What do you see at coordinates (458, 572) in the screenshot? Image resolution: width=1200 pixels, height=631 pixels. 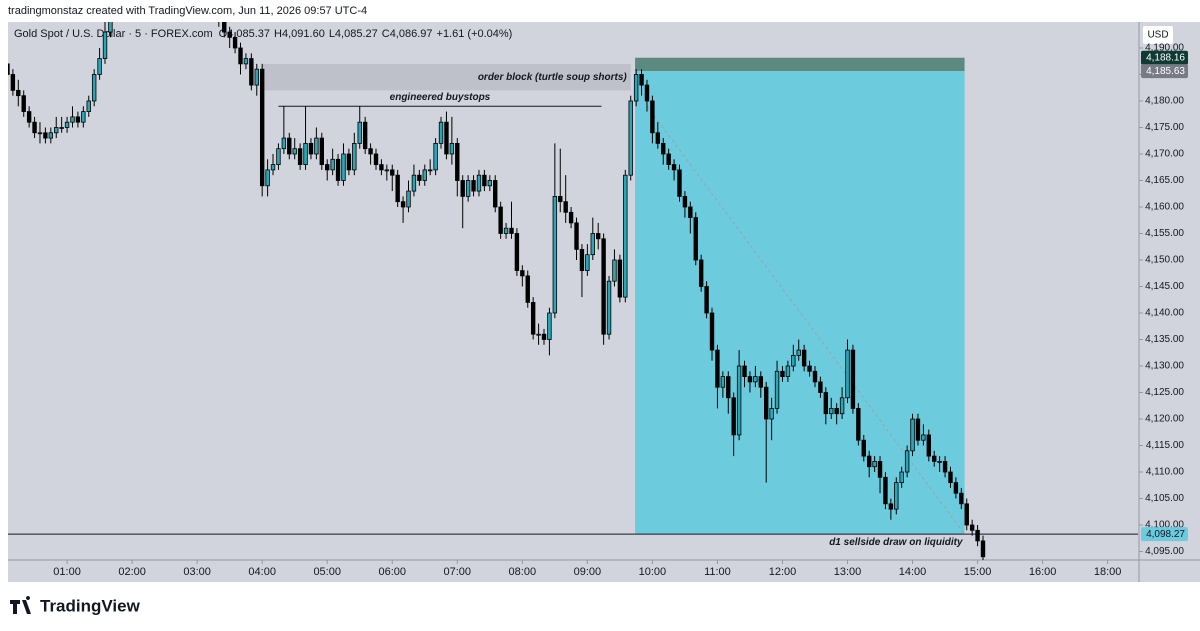 I see `x-tick-label: 07:00` at bounding box center [458, 572].